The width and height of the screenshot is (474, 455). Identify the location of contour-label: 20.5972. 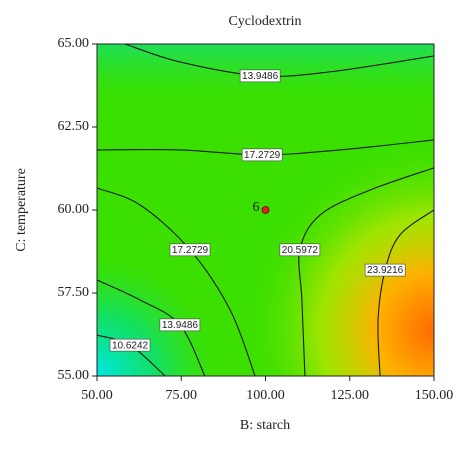
(300, 250).